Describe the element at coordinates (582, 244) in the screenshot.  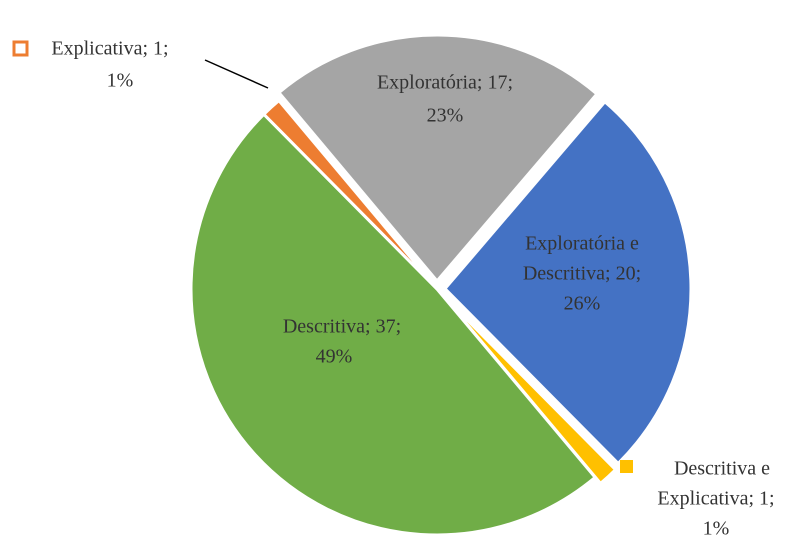
I see `data-label: Exploratória e` at that location.